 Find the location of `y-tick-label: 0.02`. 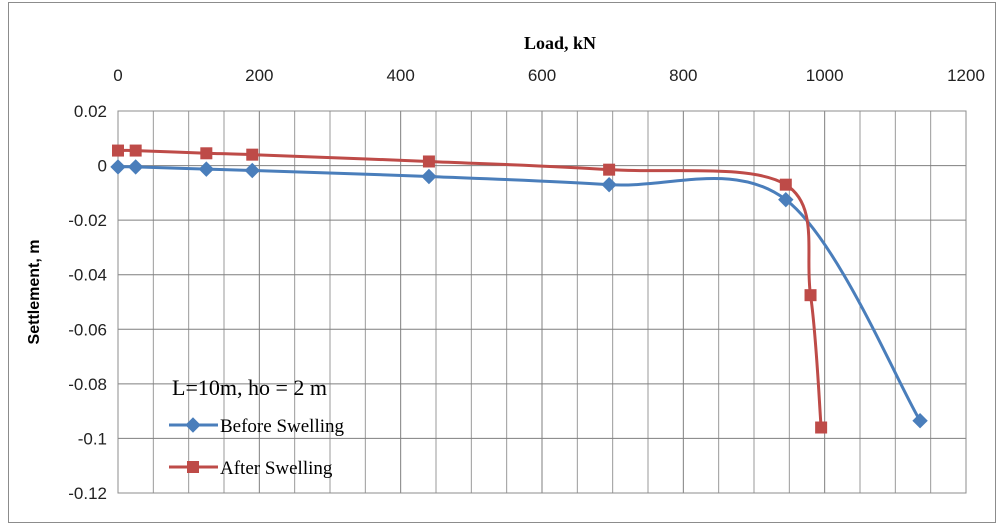

y-tick-label: 0.02 is located at coordinates (90, 111).